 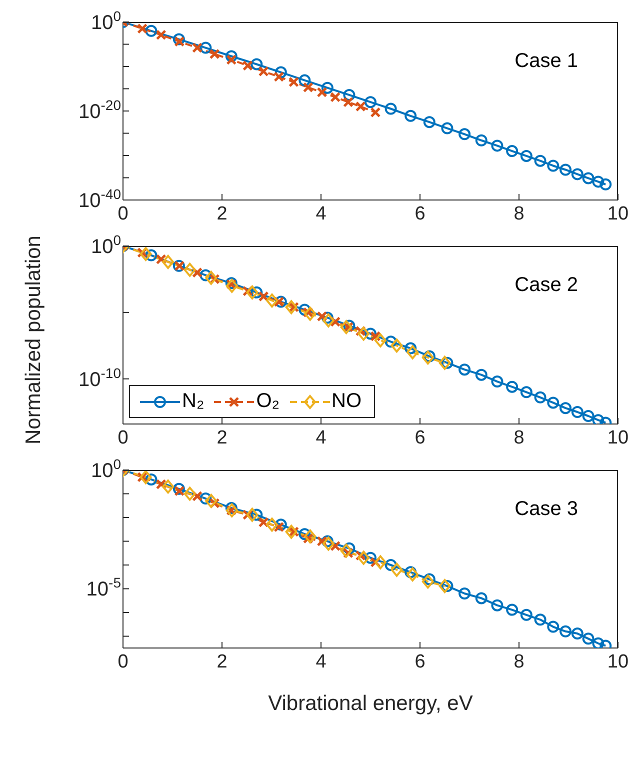 I want to click on annotation: Case 1, so click(x=546, y=61).